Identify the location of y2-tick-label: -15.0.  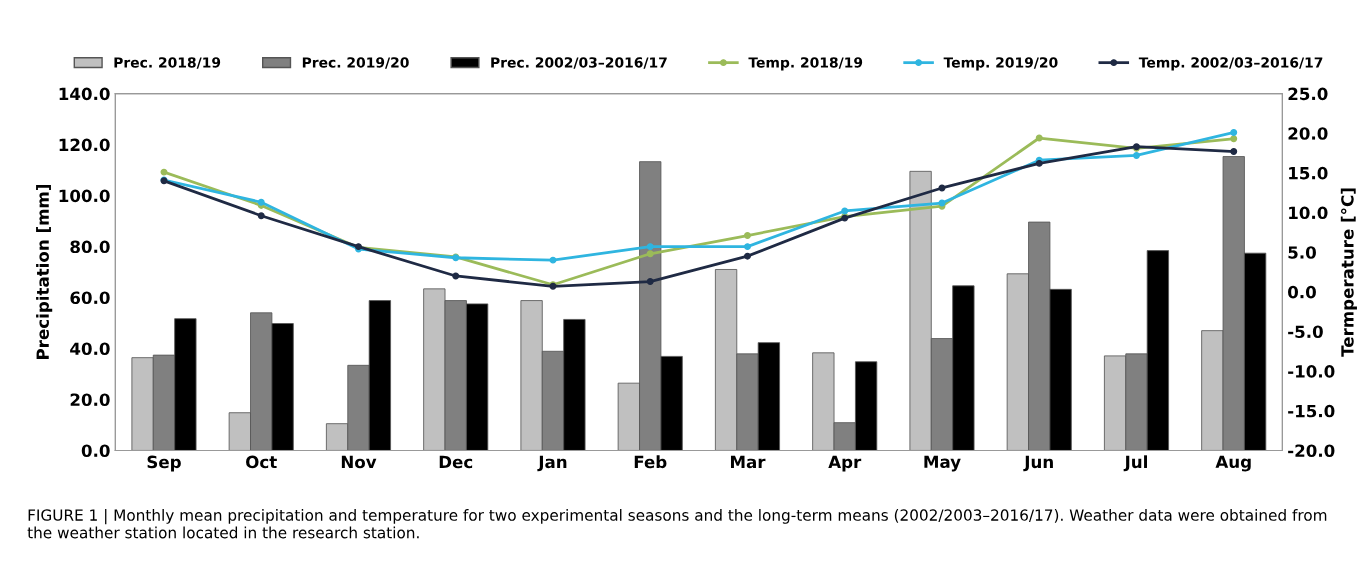
(1311, 411).